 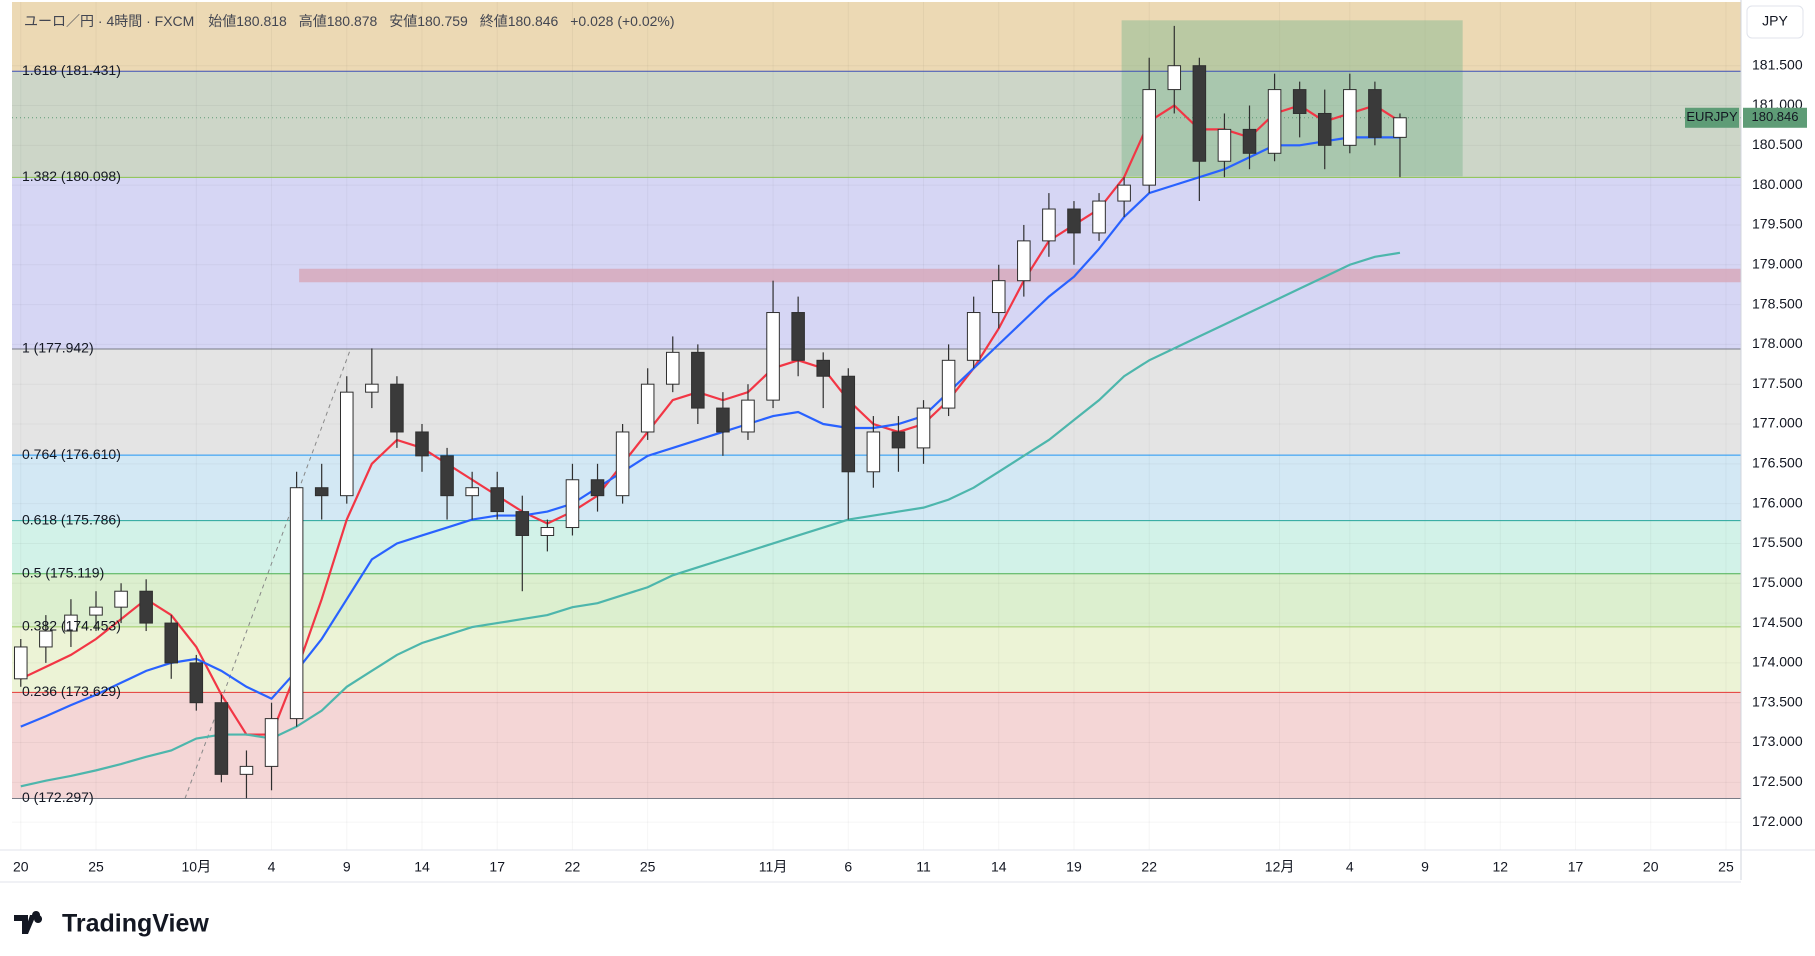 What do you see at coordinates (352, 21) in the screenshot?
I see `header-high: 180.878` at bounding box center [352, 21].